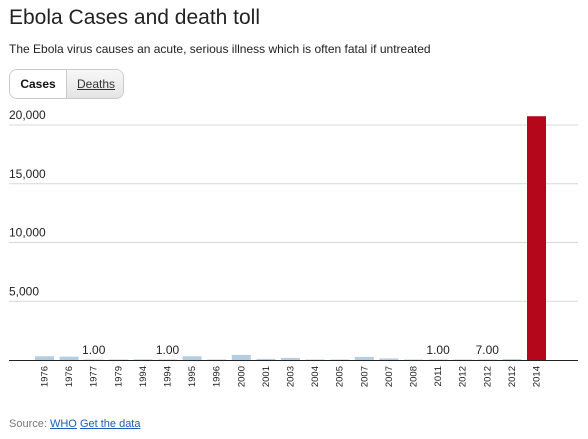 This screenshot has height=439, width=588. I want to click on source-line: Source: WHO Get the data, so click(74, 424).